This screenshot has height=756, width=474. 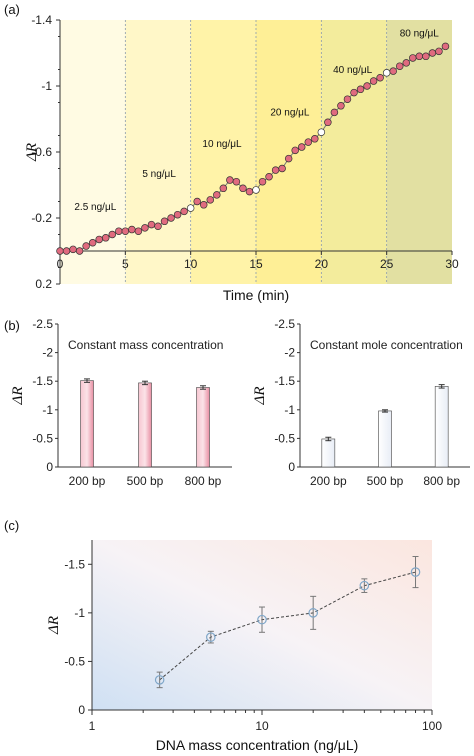 I want to click on concentration-label: 2.5 ng/μL, so click(x=95, y=207).